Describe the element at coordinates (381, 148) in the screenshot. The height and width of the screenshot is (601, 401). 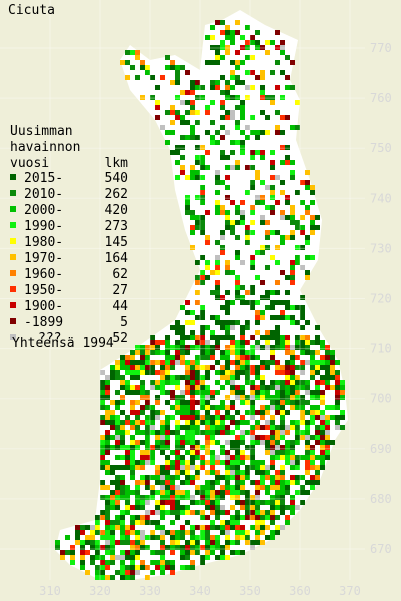
I see `y-label: 750` at that location.